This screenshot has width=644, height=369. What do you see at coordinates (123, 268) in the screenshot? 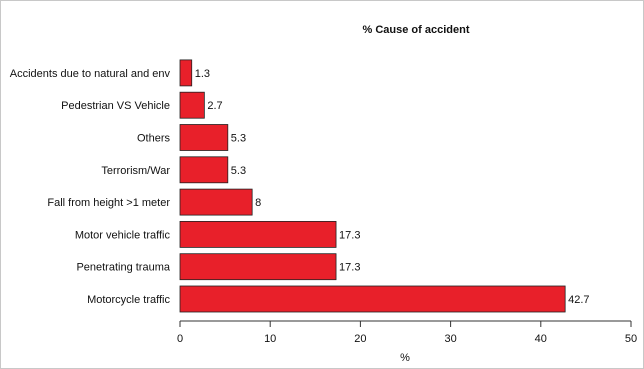
I see `category-label-penetrating-trauma: Penetrating trauma` at bounding box center [123, 268].